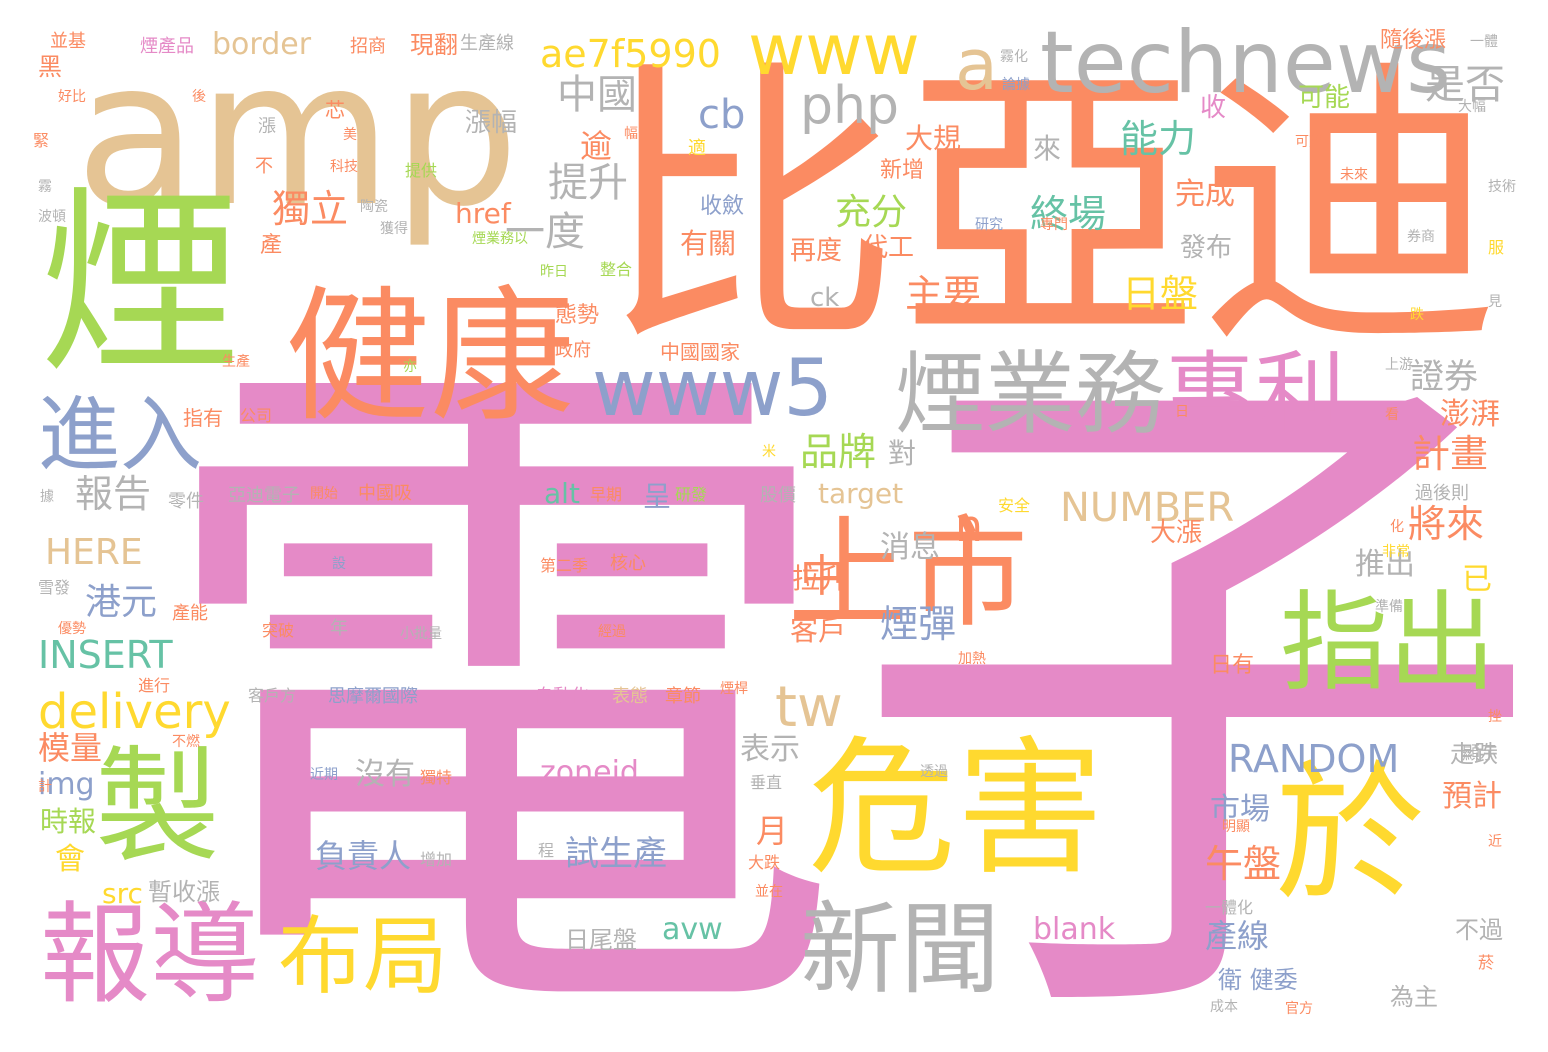 The width and height of the screenshot is (1548, 1052). I want to click on cloud-word: 官方, so click(1299, 1009).